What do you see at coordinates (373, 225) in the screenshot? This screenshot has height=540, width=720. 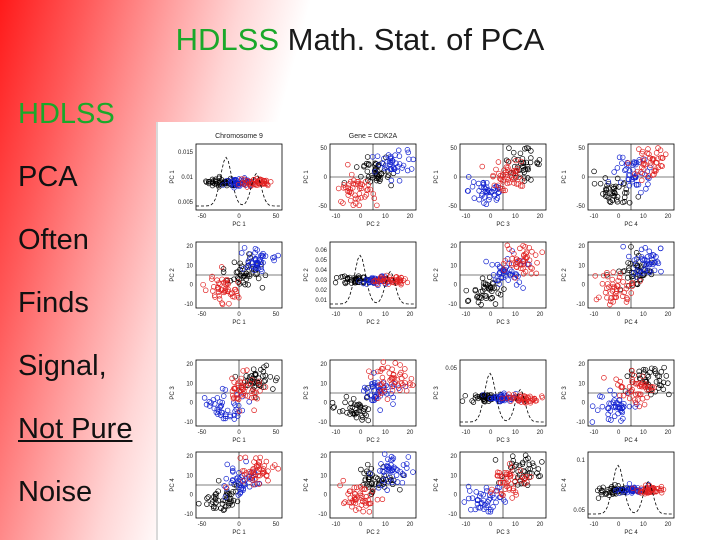 I see `axis-label: PC 2` at bounding box center [373, 225].